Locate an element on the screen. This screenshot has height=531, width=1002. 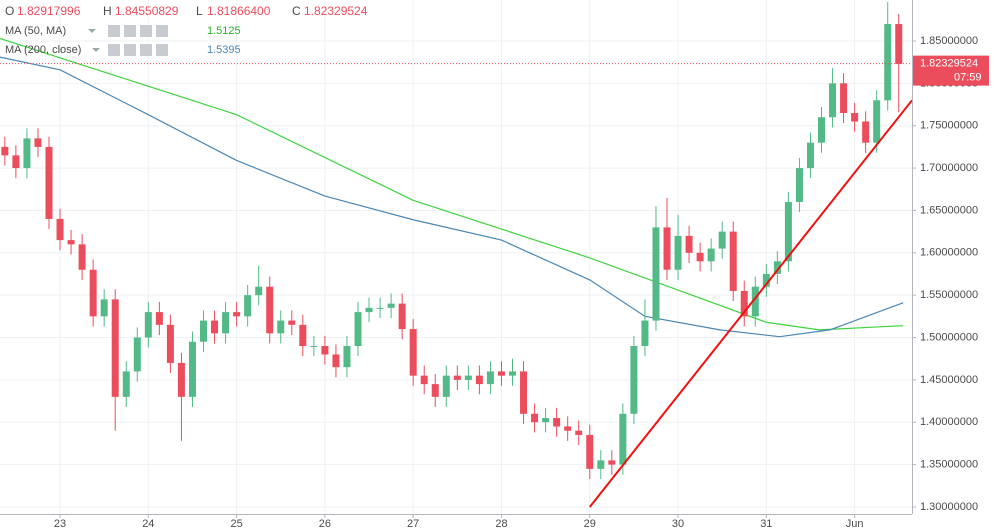
close-label: C is located at coordinates (296, 11).